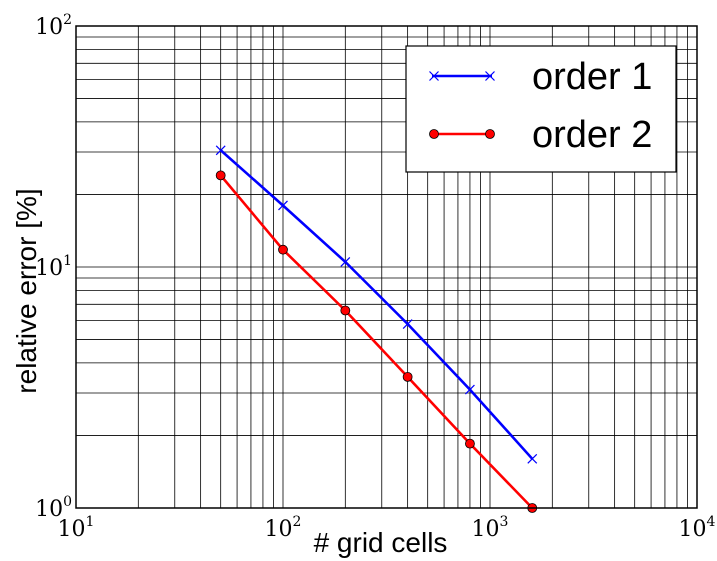 This screenshot has width=717, height=561. I want to click on legend-box, so click(541, 109).